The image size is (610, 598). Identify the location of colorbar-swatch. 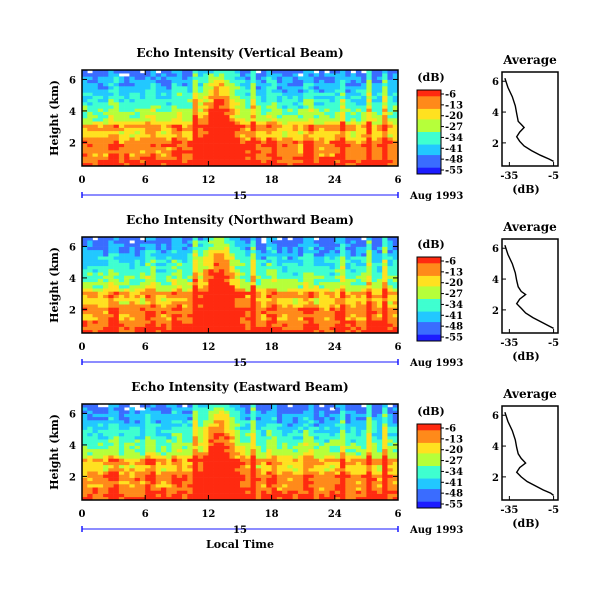
(429, 260).